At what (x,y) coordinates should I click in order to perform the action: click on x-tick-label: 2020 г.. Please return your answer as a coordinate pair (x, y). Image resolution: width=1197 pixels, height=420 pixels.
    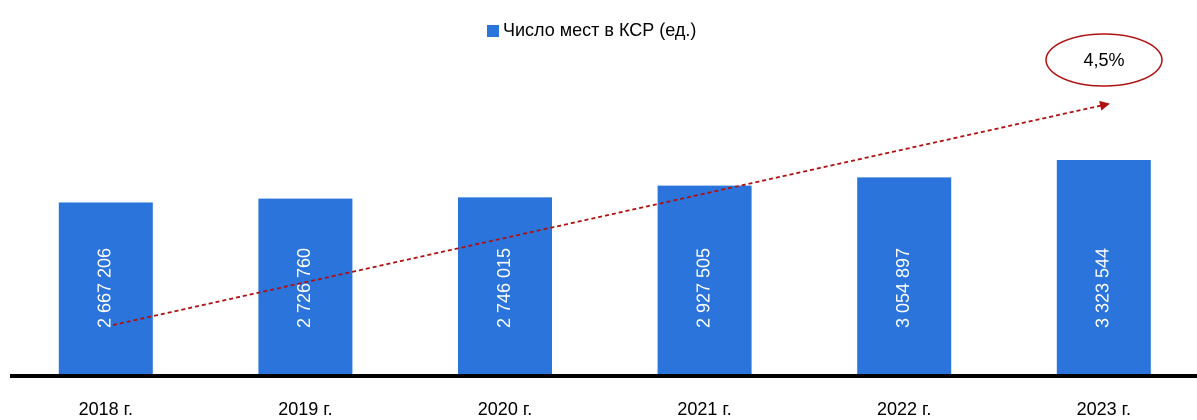
    Looking at the image, I should click on (505, 409).